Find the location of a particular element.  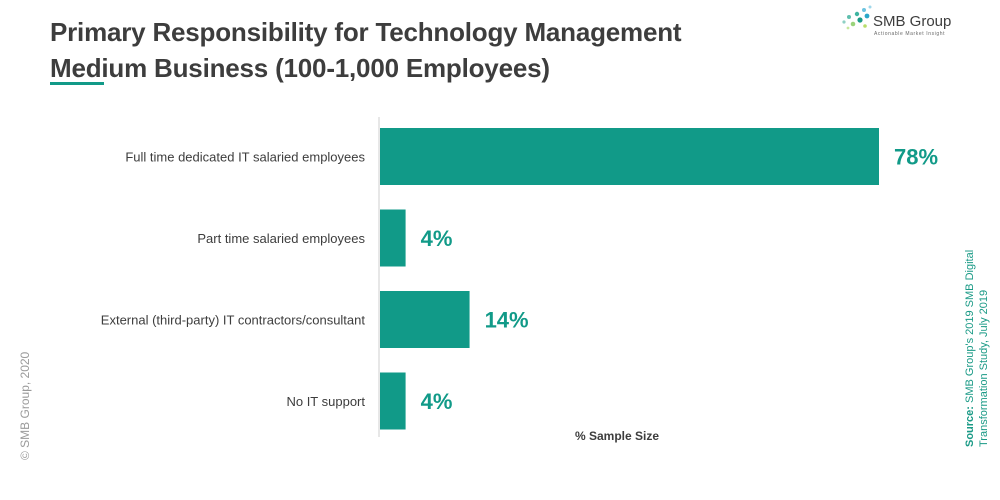

value-label: 14% is located at coordinates (507, 320).